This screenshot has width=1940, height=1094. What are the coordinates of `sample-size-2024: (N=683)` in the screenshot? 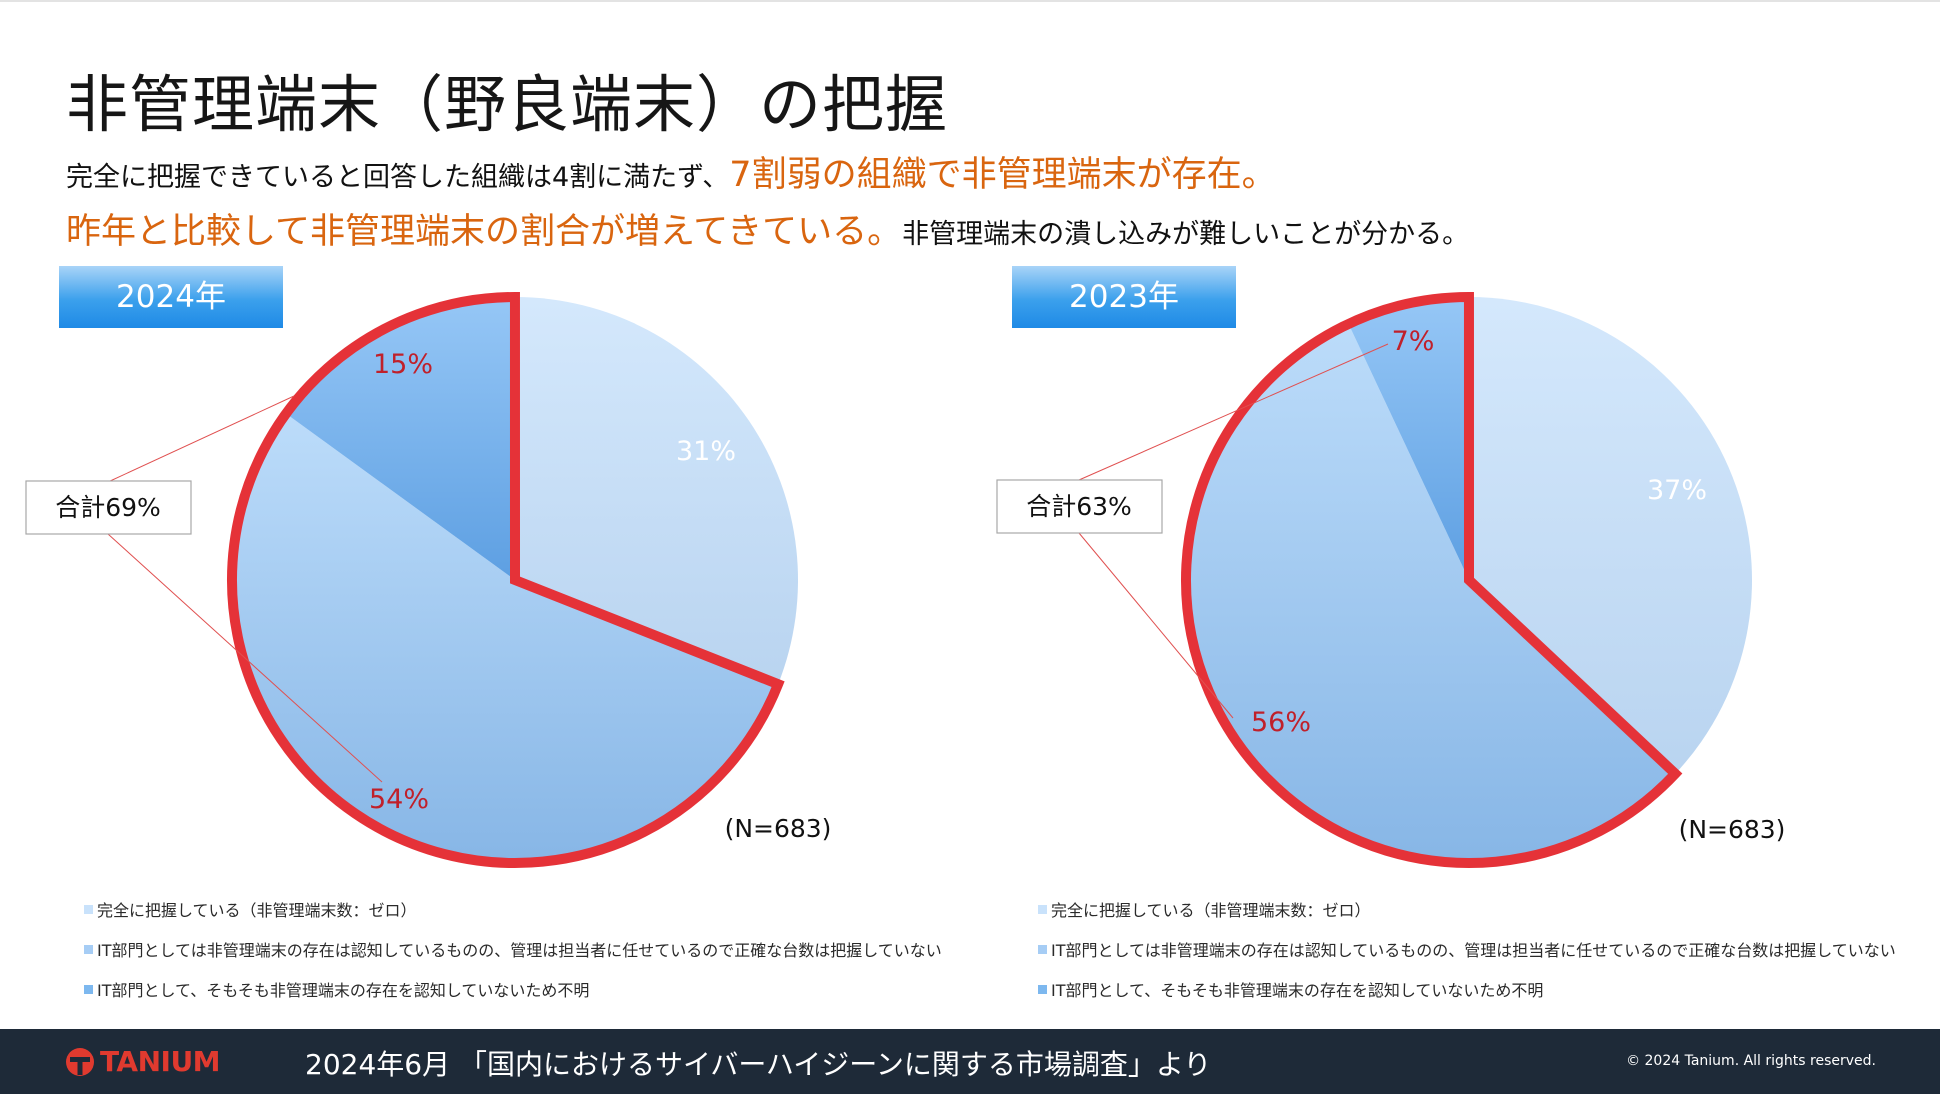 It's located at (778, 828).